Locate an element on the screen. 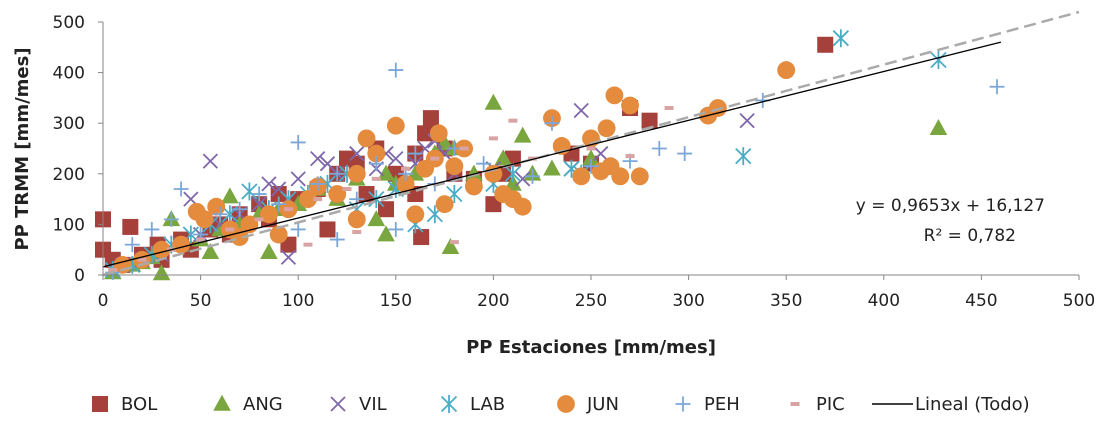 The image size is (1102, 424). legend-item-lab: LAB is located at coordinates (472, 404).